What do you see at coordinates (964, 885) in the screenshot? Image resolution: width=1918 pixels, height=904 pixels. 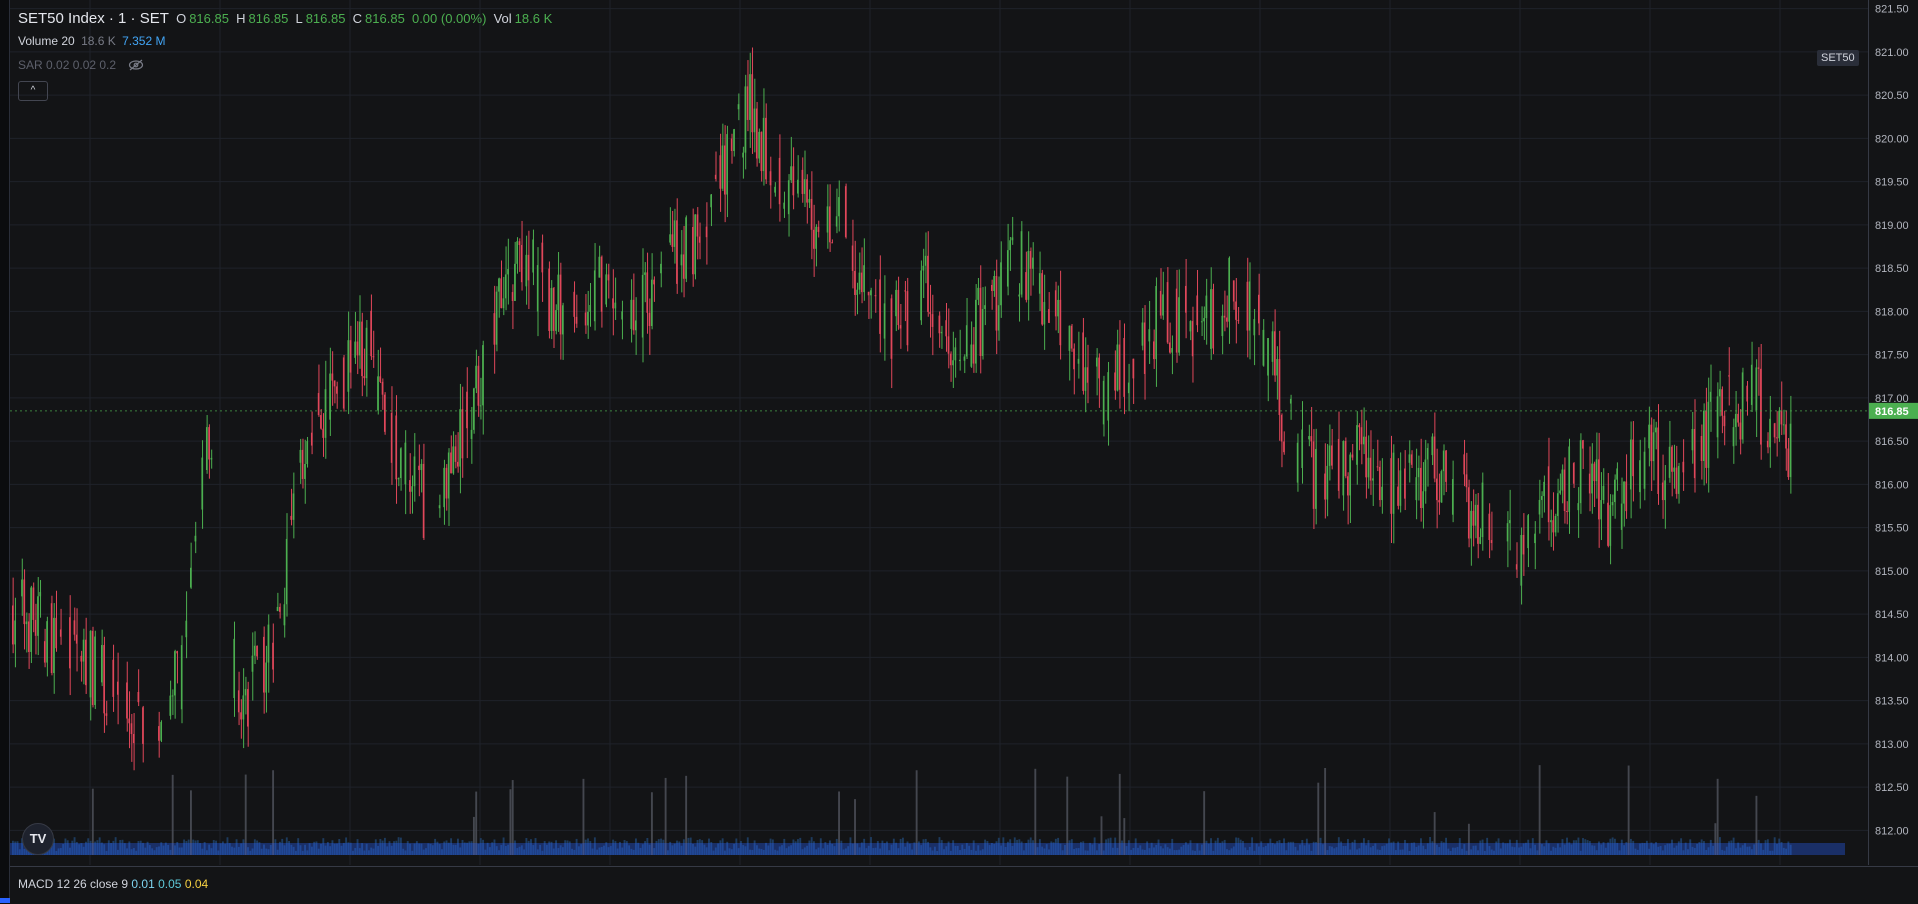 I see `macd-pane: MACD 12 26 close 9 0.01 0.05 0.04` at bounding box center [964, 885].